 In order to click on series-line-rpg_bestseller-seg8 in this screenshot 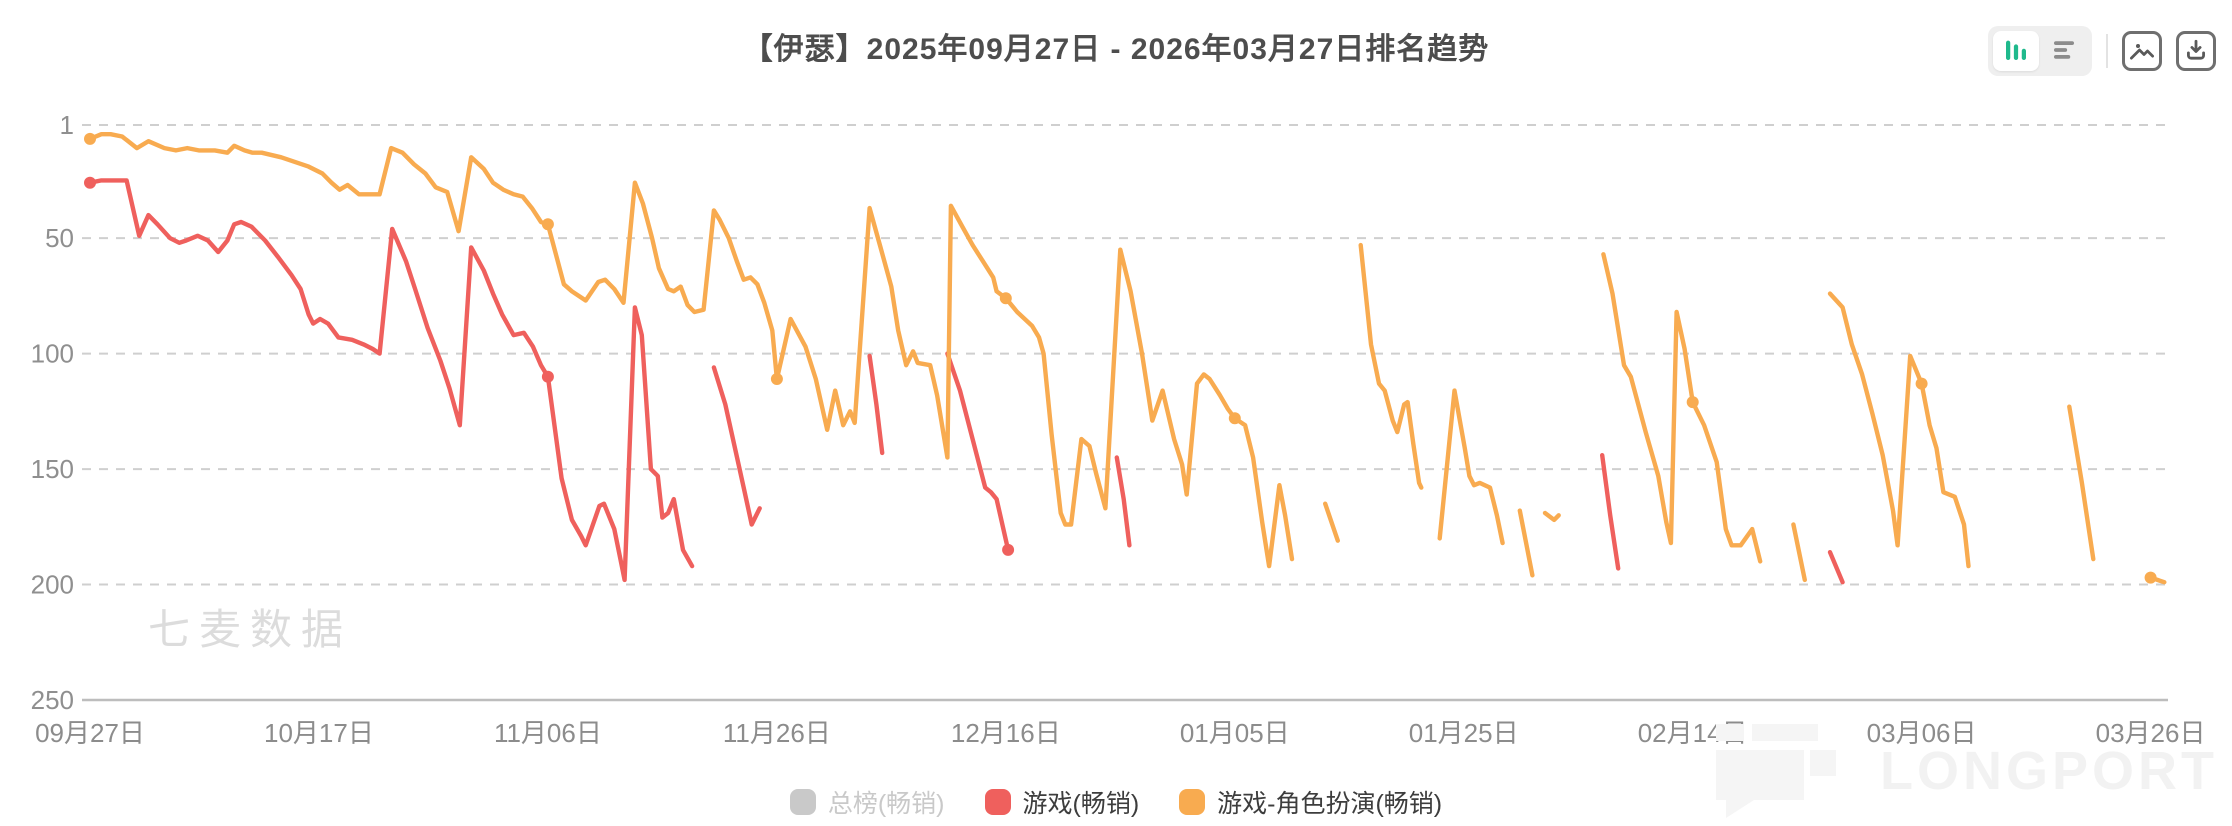, I will do `click(1899, 430)`.